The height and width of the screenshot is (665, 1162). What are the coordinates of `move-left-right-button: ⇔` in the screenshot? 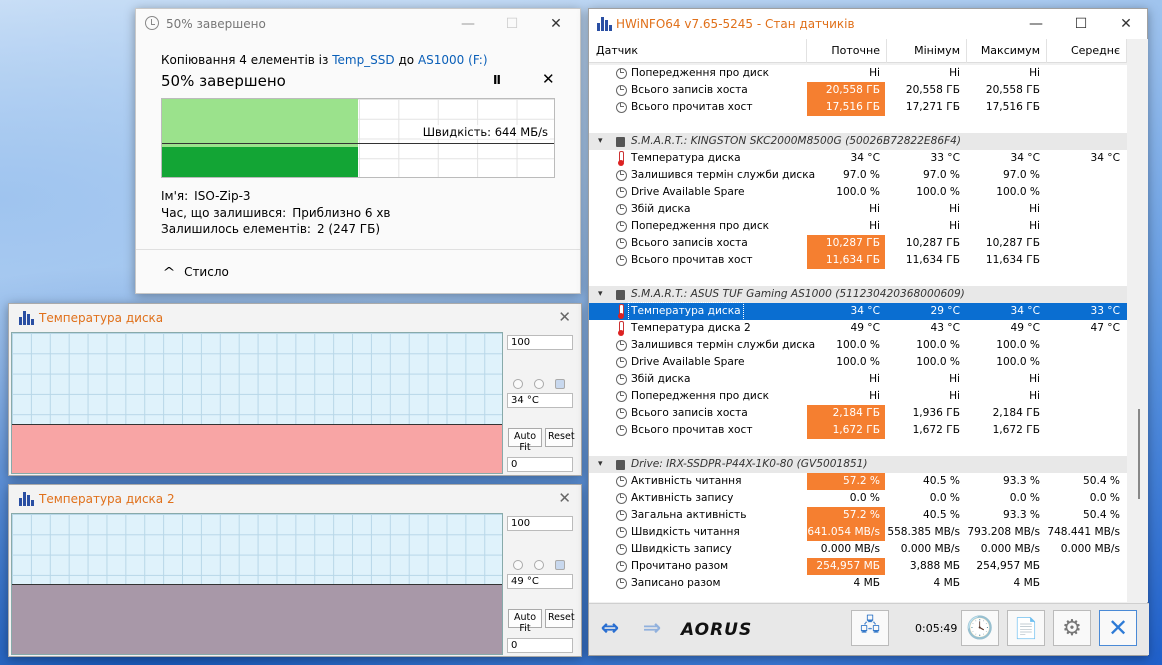 It's located at (610, 628).